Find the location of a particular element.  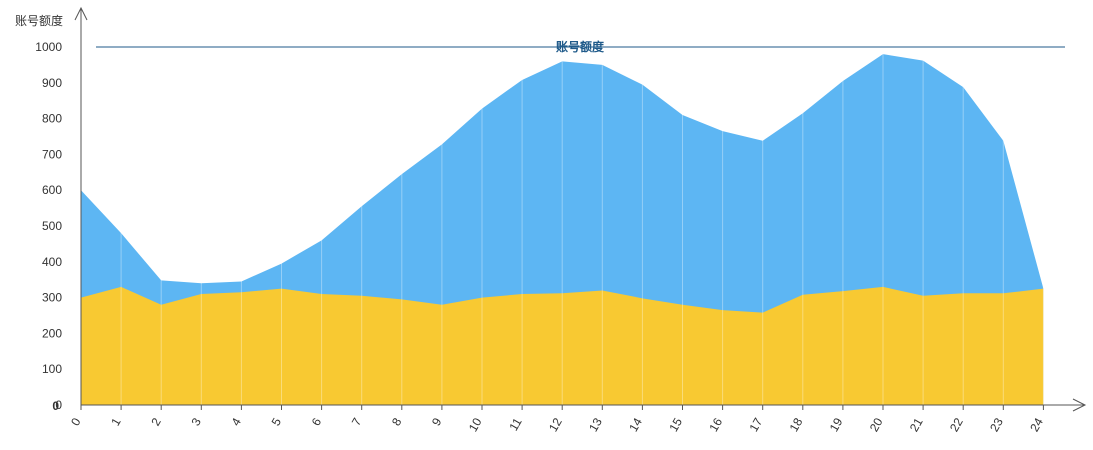

x-axis-arrow-icon is located at coordinates (1079, 405).